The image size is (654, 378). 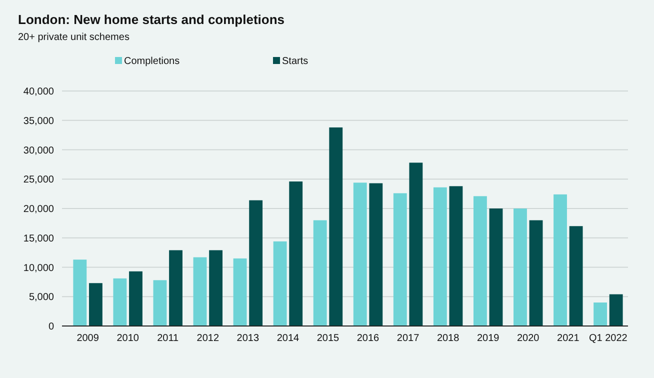 What do you see at coordinates (151, 19) in the screenshot?
I see `chart-title: London: New home starts and completions` at bounding box center [151, 19].